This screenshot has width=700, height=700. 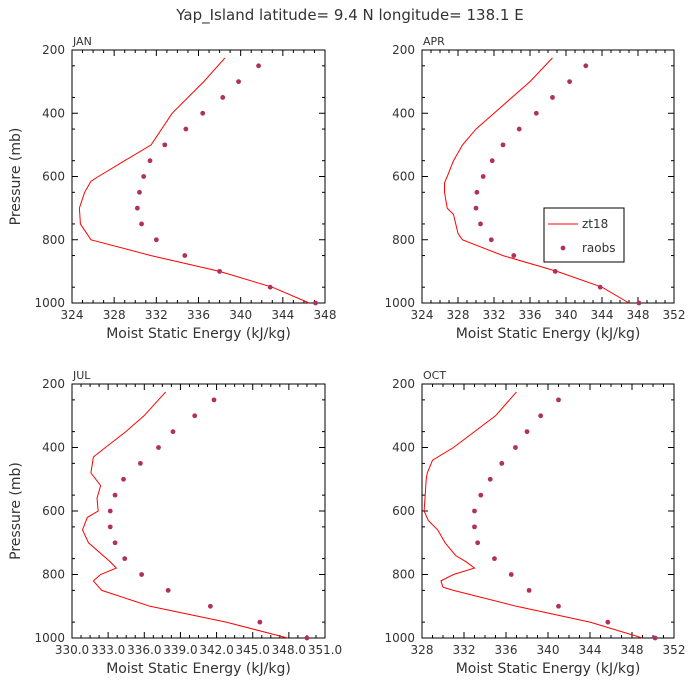 What do you see at coordinates (16, 177) in the screenshot?
I see `y-axis-label: Pressure (mb)` at bounding box center [16, 177].